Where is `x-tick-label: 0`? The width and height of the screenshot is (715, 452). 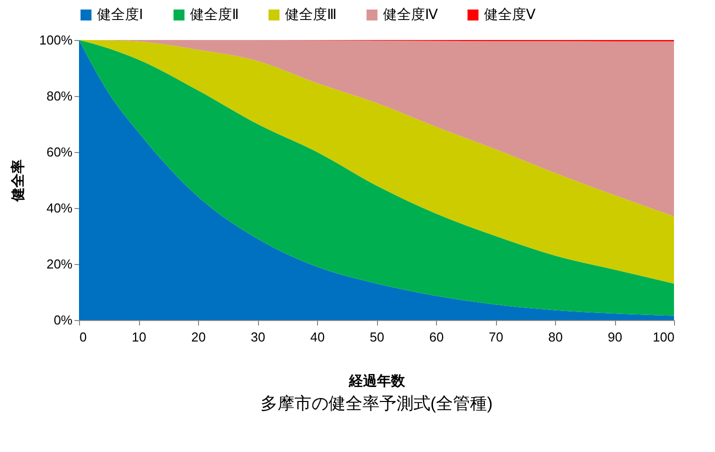 x-tick-label: 0 is located at coordinates (83, 337).